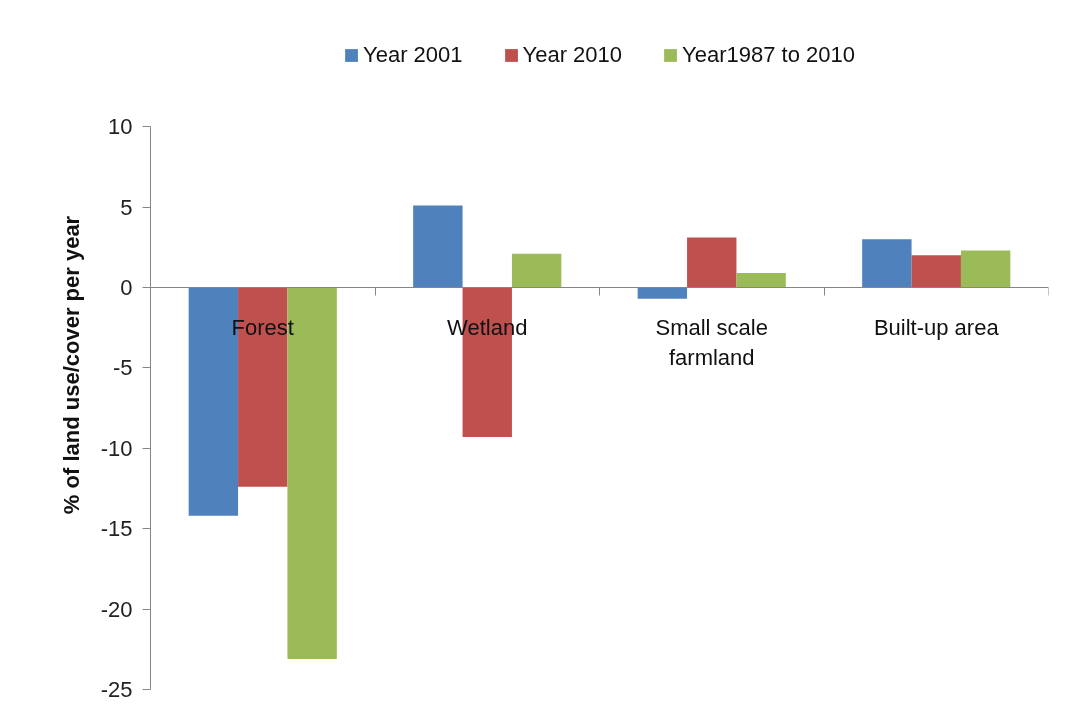  I want to click on y-axis-title: % of land use/cover per year, so click(71, 365).